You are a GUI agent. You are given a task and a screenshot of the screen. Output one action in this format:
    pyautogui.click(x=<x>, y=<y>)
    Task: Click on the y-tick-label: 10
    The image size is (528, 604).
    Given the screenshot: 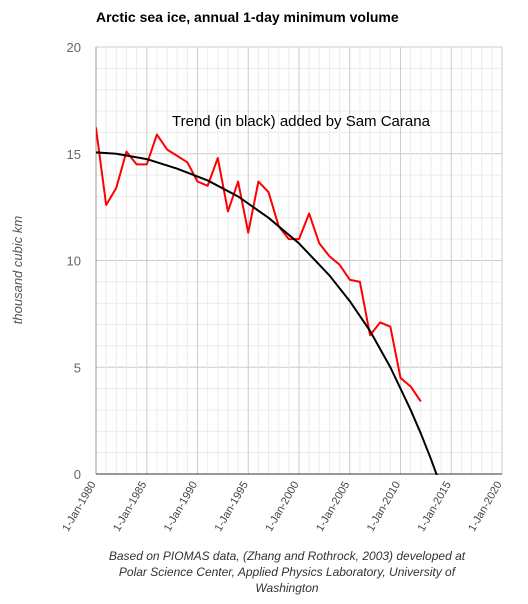 What is the action you would take?
    pyautogui.click(x=74, y=261)
    